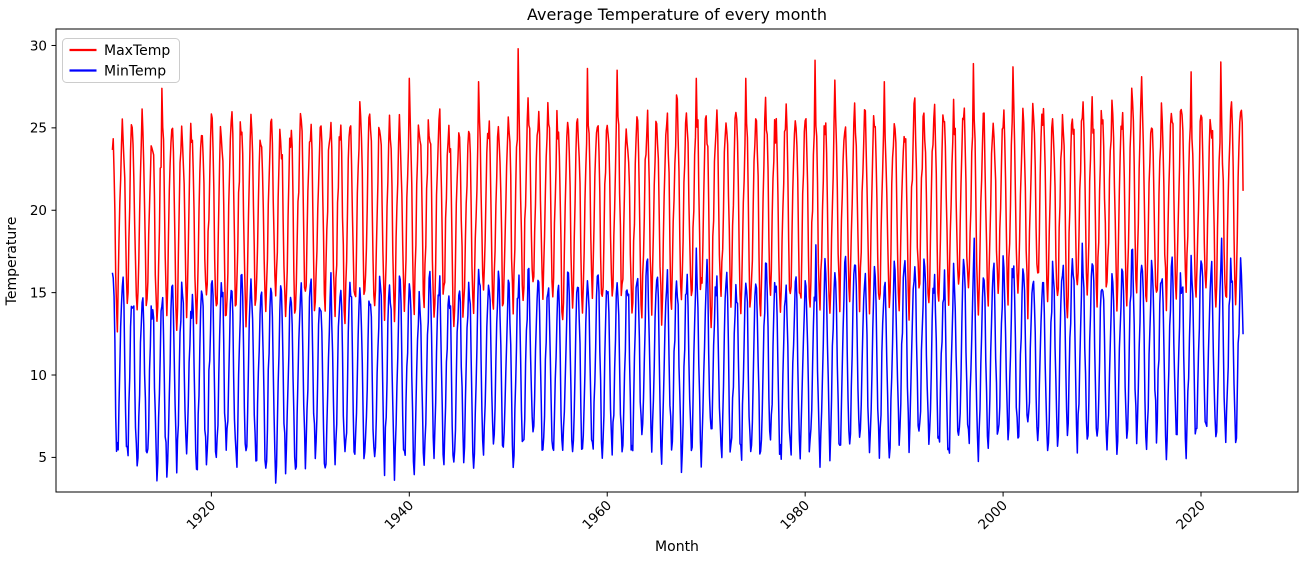 The height and width of the screenshot is (566, 1307). What do you see at coordinates (993, 516) in the screenshot?
I see `x-tick-label: 2000` at bounding box center [993, 516].